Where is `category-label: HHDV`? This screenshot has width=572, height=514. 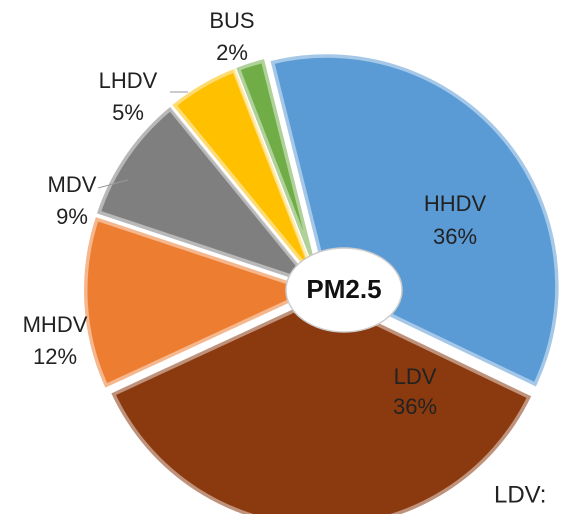
category-label: HHDV is located at coordinates (455, 203).